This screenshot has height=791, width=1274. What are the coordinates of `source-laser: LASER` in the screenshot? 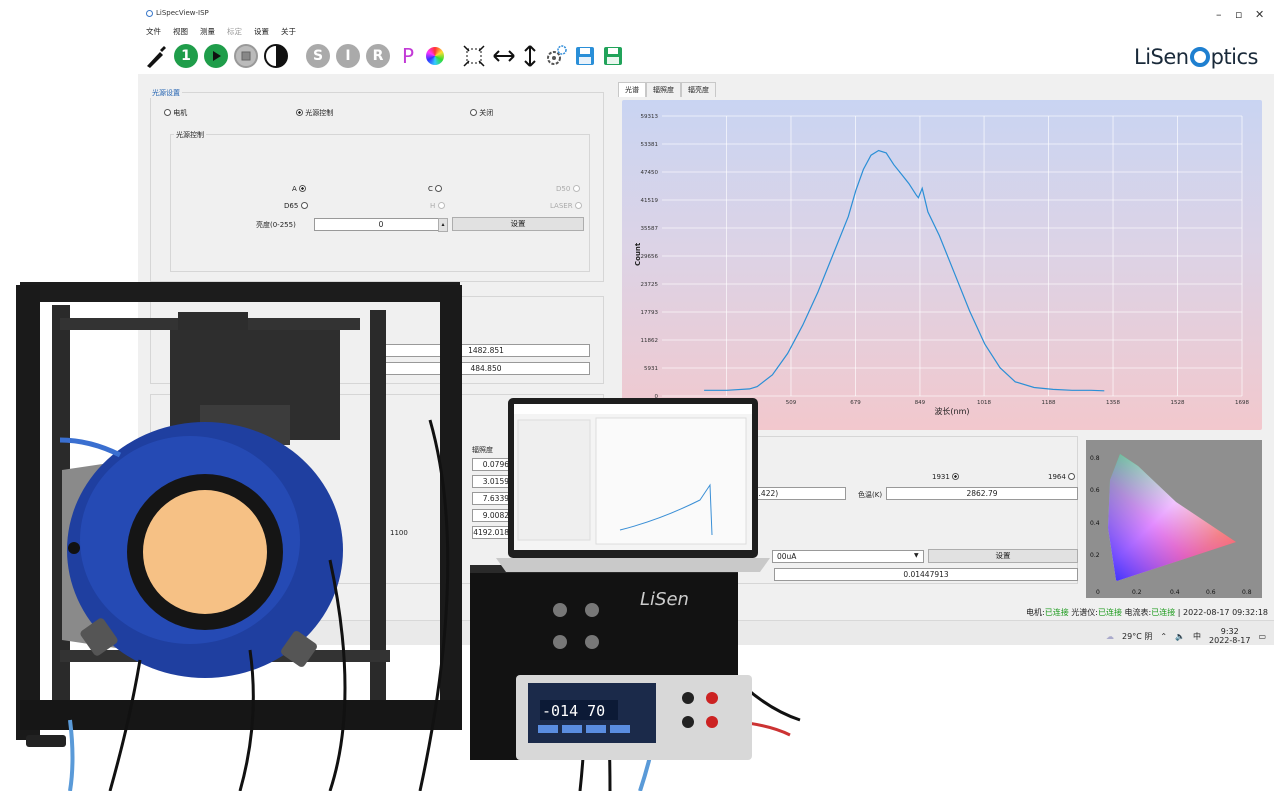 It's located at (566, 206).